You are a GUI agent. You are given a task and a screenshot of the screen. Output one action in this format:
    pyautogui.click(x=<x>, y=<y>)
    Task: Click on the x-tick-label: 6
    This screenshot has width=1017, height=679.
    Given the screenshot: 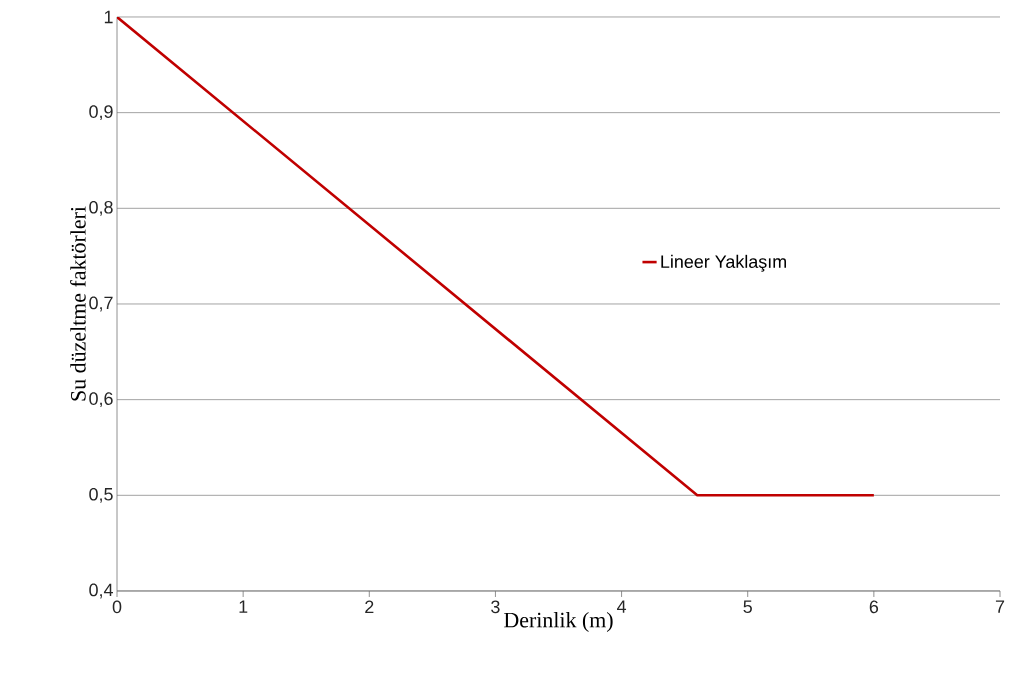 What is the action you would take?
    pyautogui.click(x=874, y=607)
    